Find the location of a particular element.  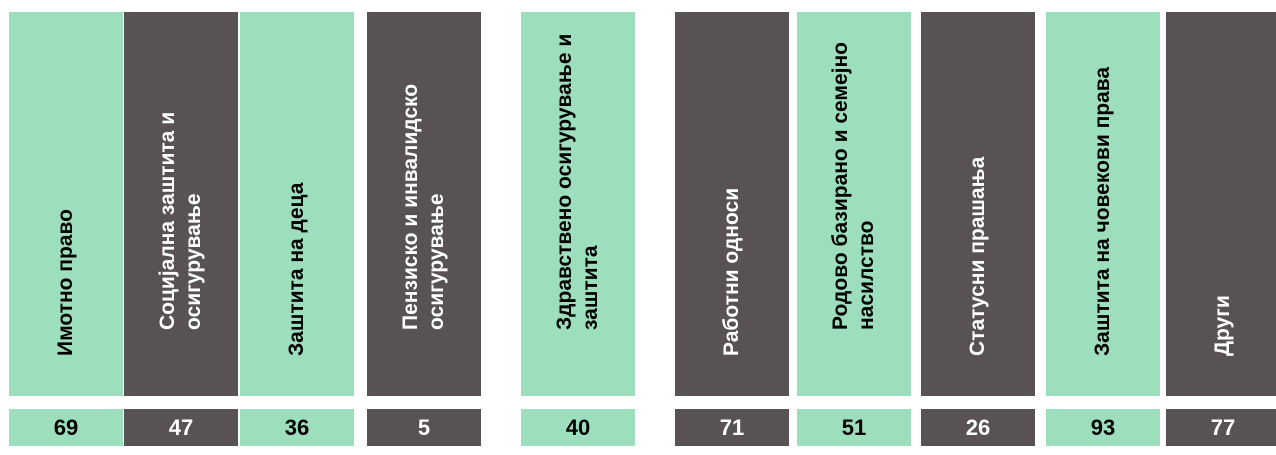

category-header-8: Статусни прашања is located at coordinates (978, 204).